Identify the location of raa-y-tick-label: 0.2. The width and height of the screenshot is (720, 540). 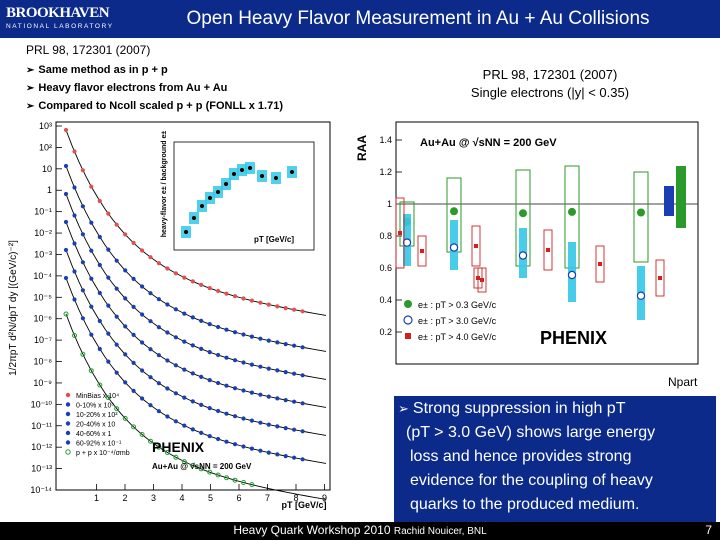
(385, 332).